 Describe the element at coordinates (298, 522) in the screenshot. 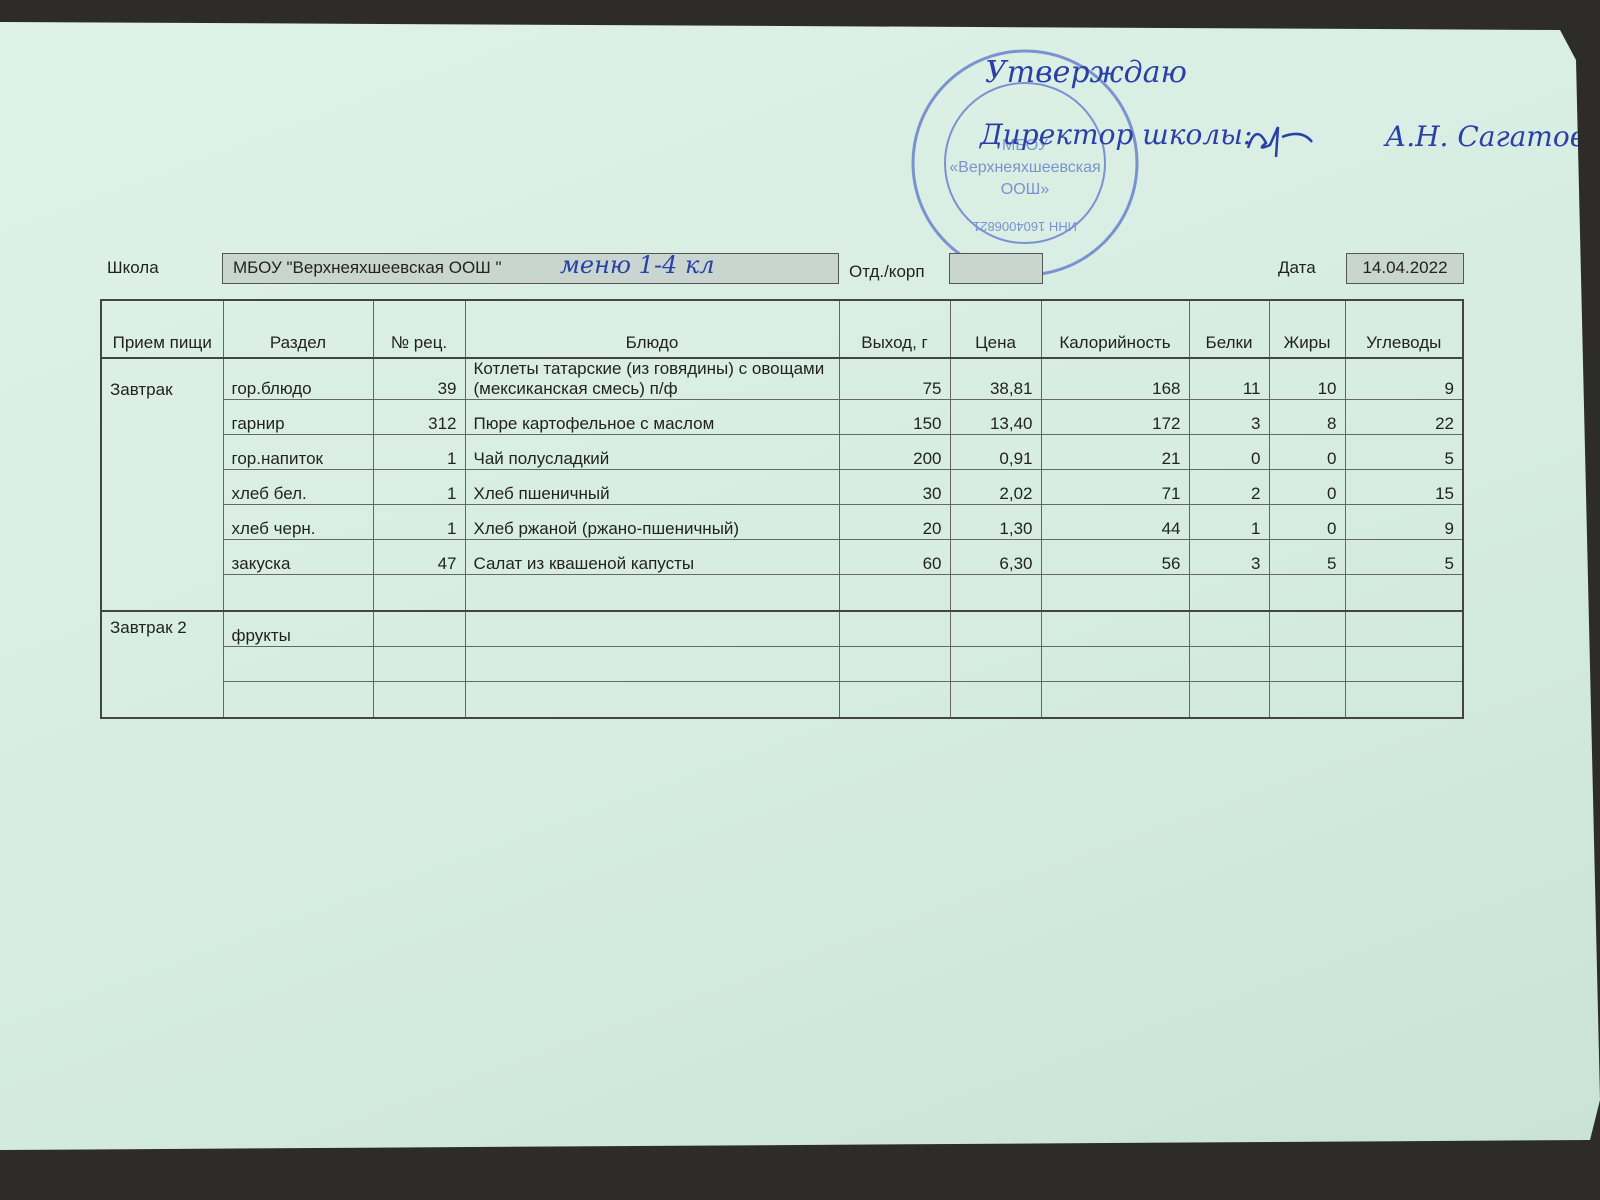

I see `table-cell: хлеб черн.` at that location.